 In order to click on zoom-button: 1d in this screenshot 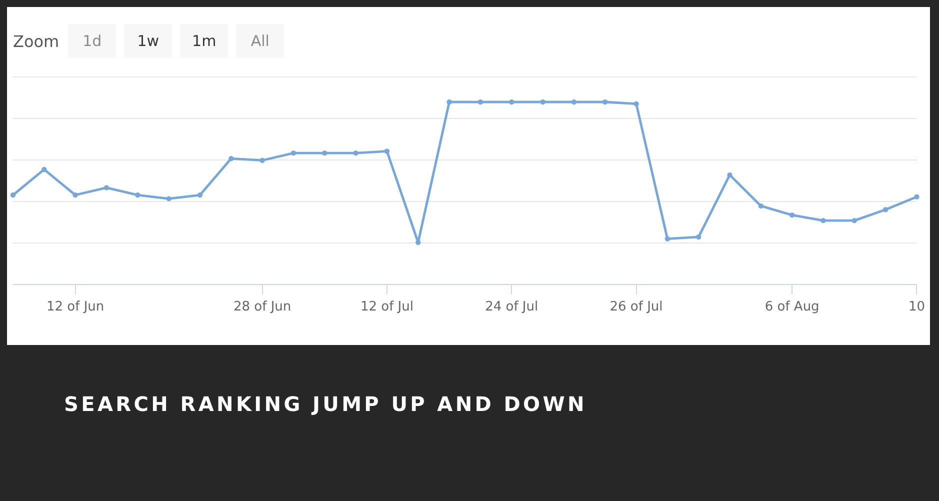, I will do `click(92, 41)`.